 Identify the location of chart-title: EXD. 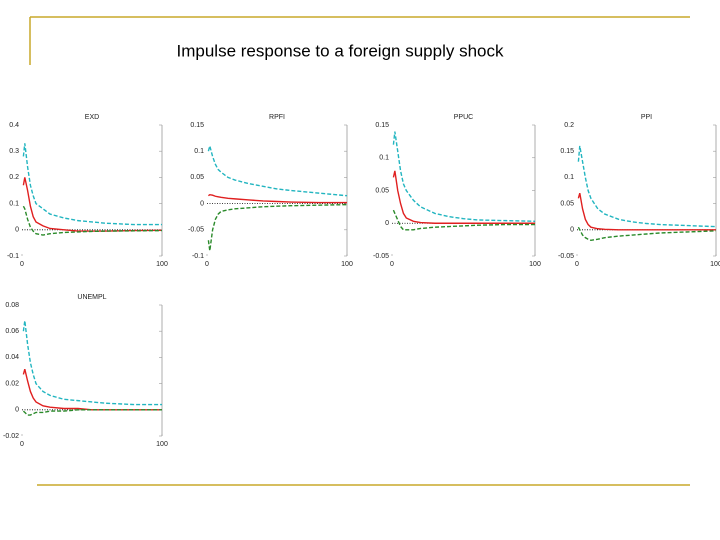
(92, 117).